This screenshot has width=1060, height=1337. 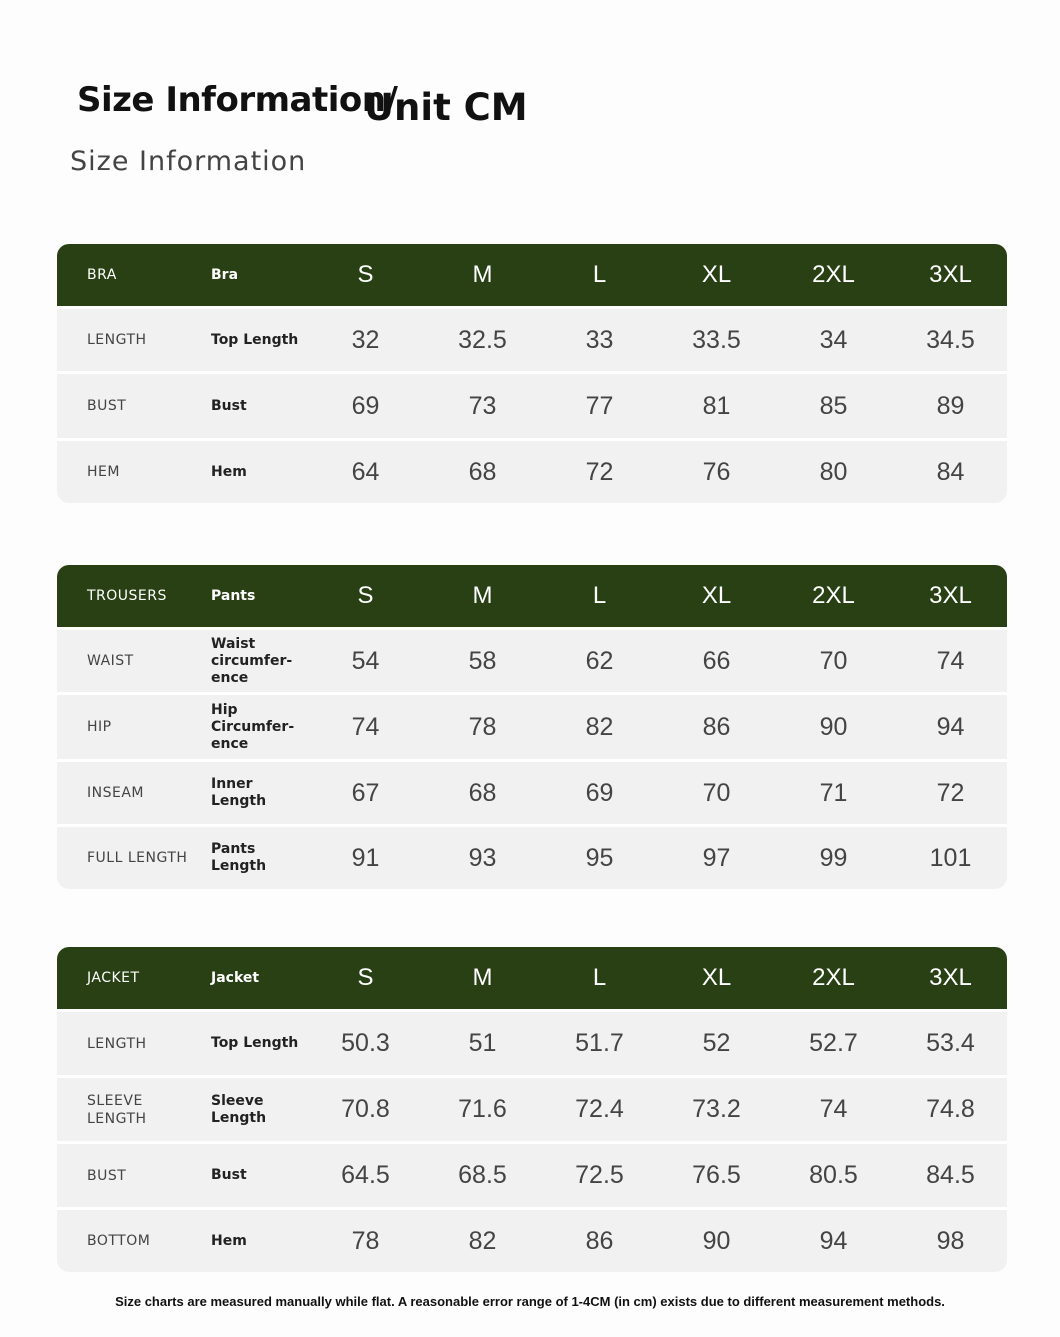 I want to click on label-en: INSEAM, so click(x=115, y=793).